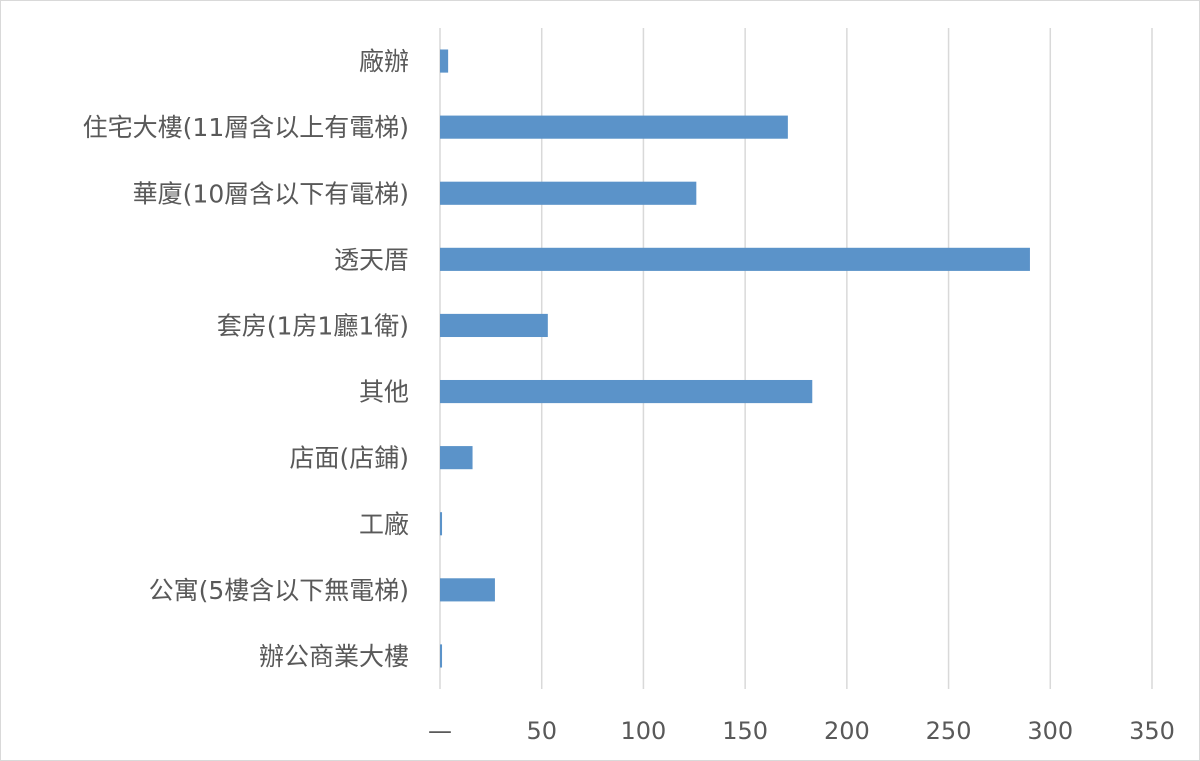 The height and width of the screenshot is (761, 1200). Describe the element at coordinates (440, 731) in the screenshot. I see `x-tick-label: —` at that location.